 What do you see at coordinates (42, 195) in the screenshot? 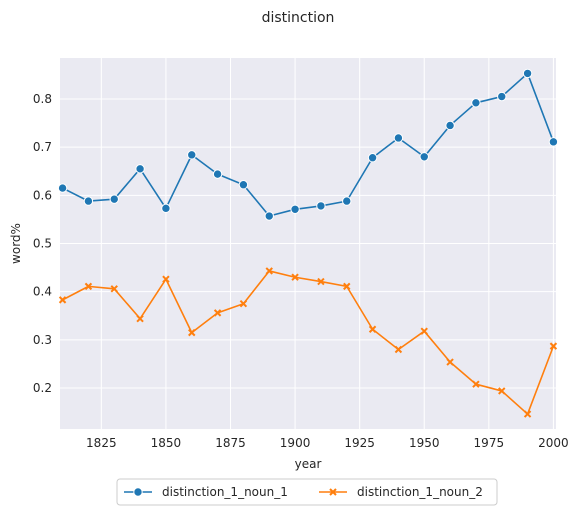
I see `y-tick-label: 0.6` at bounding box center [42, 195].